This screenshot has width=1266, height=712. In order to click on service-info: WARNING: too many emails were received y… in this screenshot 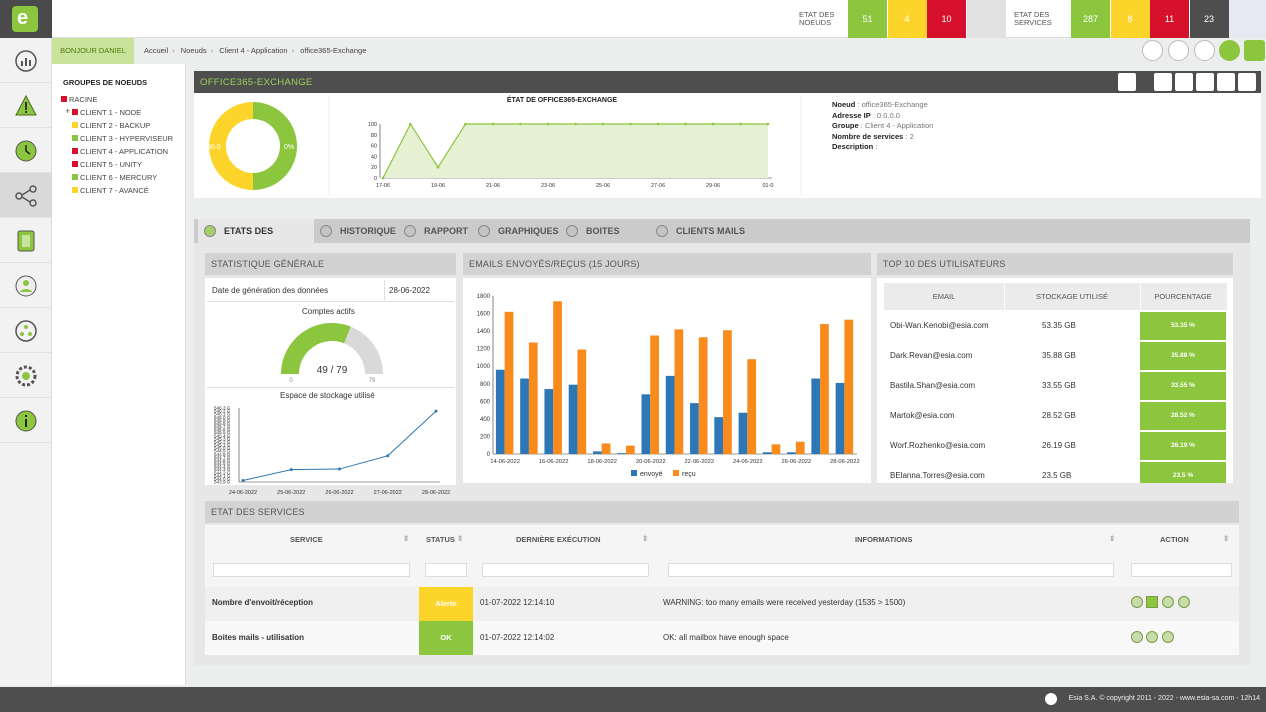, I will do `click(784, 602)`.